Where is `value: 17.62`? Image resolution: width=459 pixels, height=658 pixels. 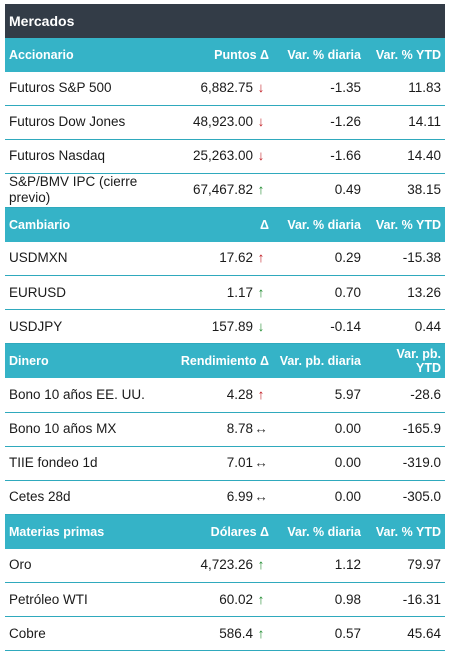
value: 17.62 is located at coordinates (236, 258).